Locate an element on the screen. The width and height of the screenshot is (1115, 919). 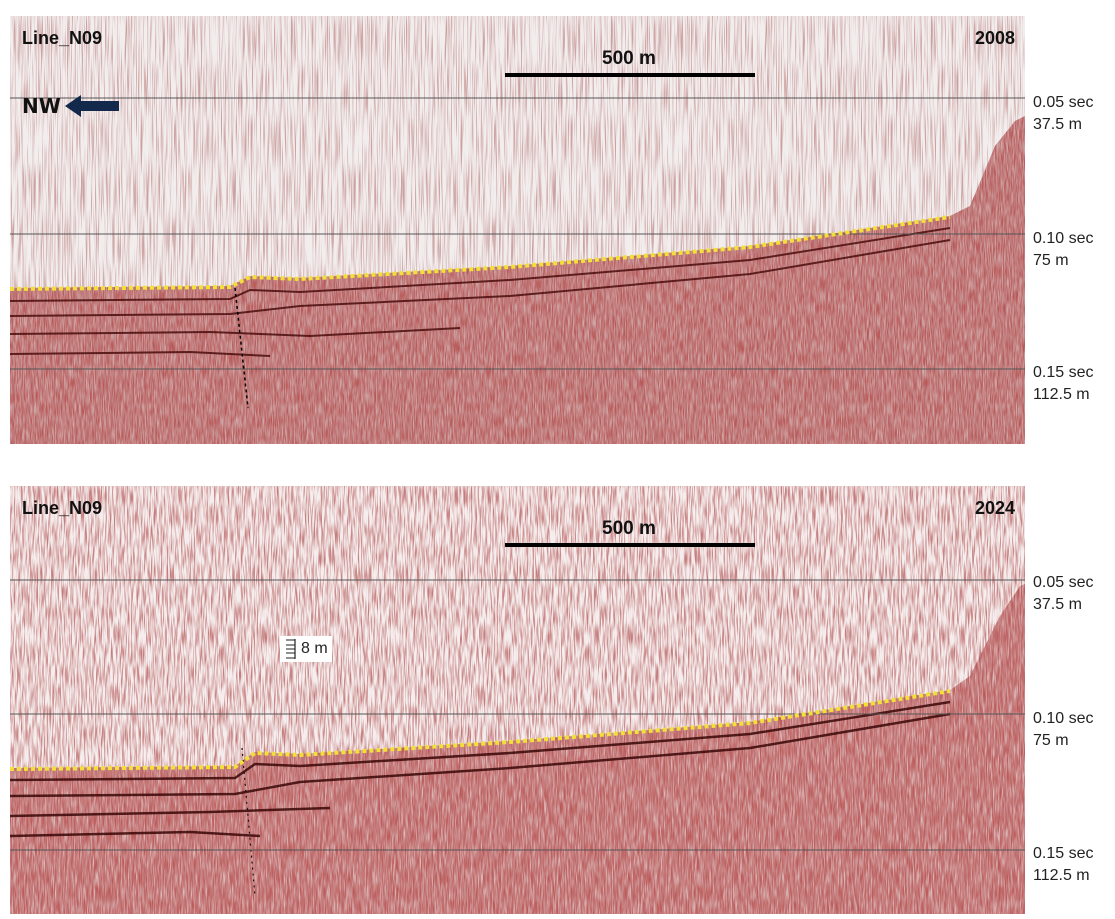
left-arrow-icon is located at coordinates (91, 106).